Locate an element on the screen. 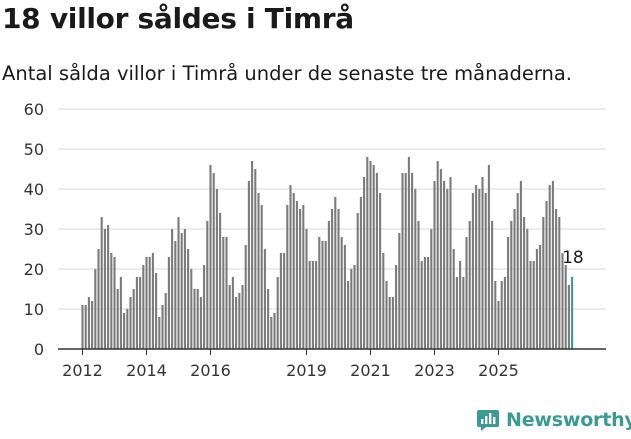 The width and height of the screenshot is (631, 439). y-tick-label: 20 is located at coordinates (34, 269).